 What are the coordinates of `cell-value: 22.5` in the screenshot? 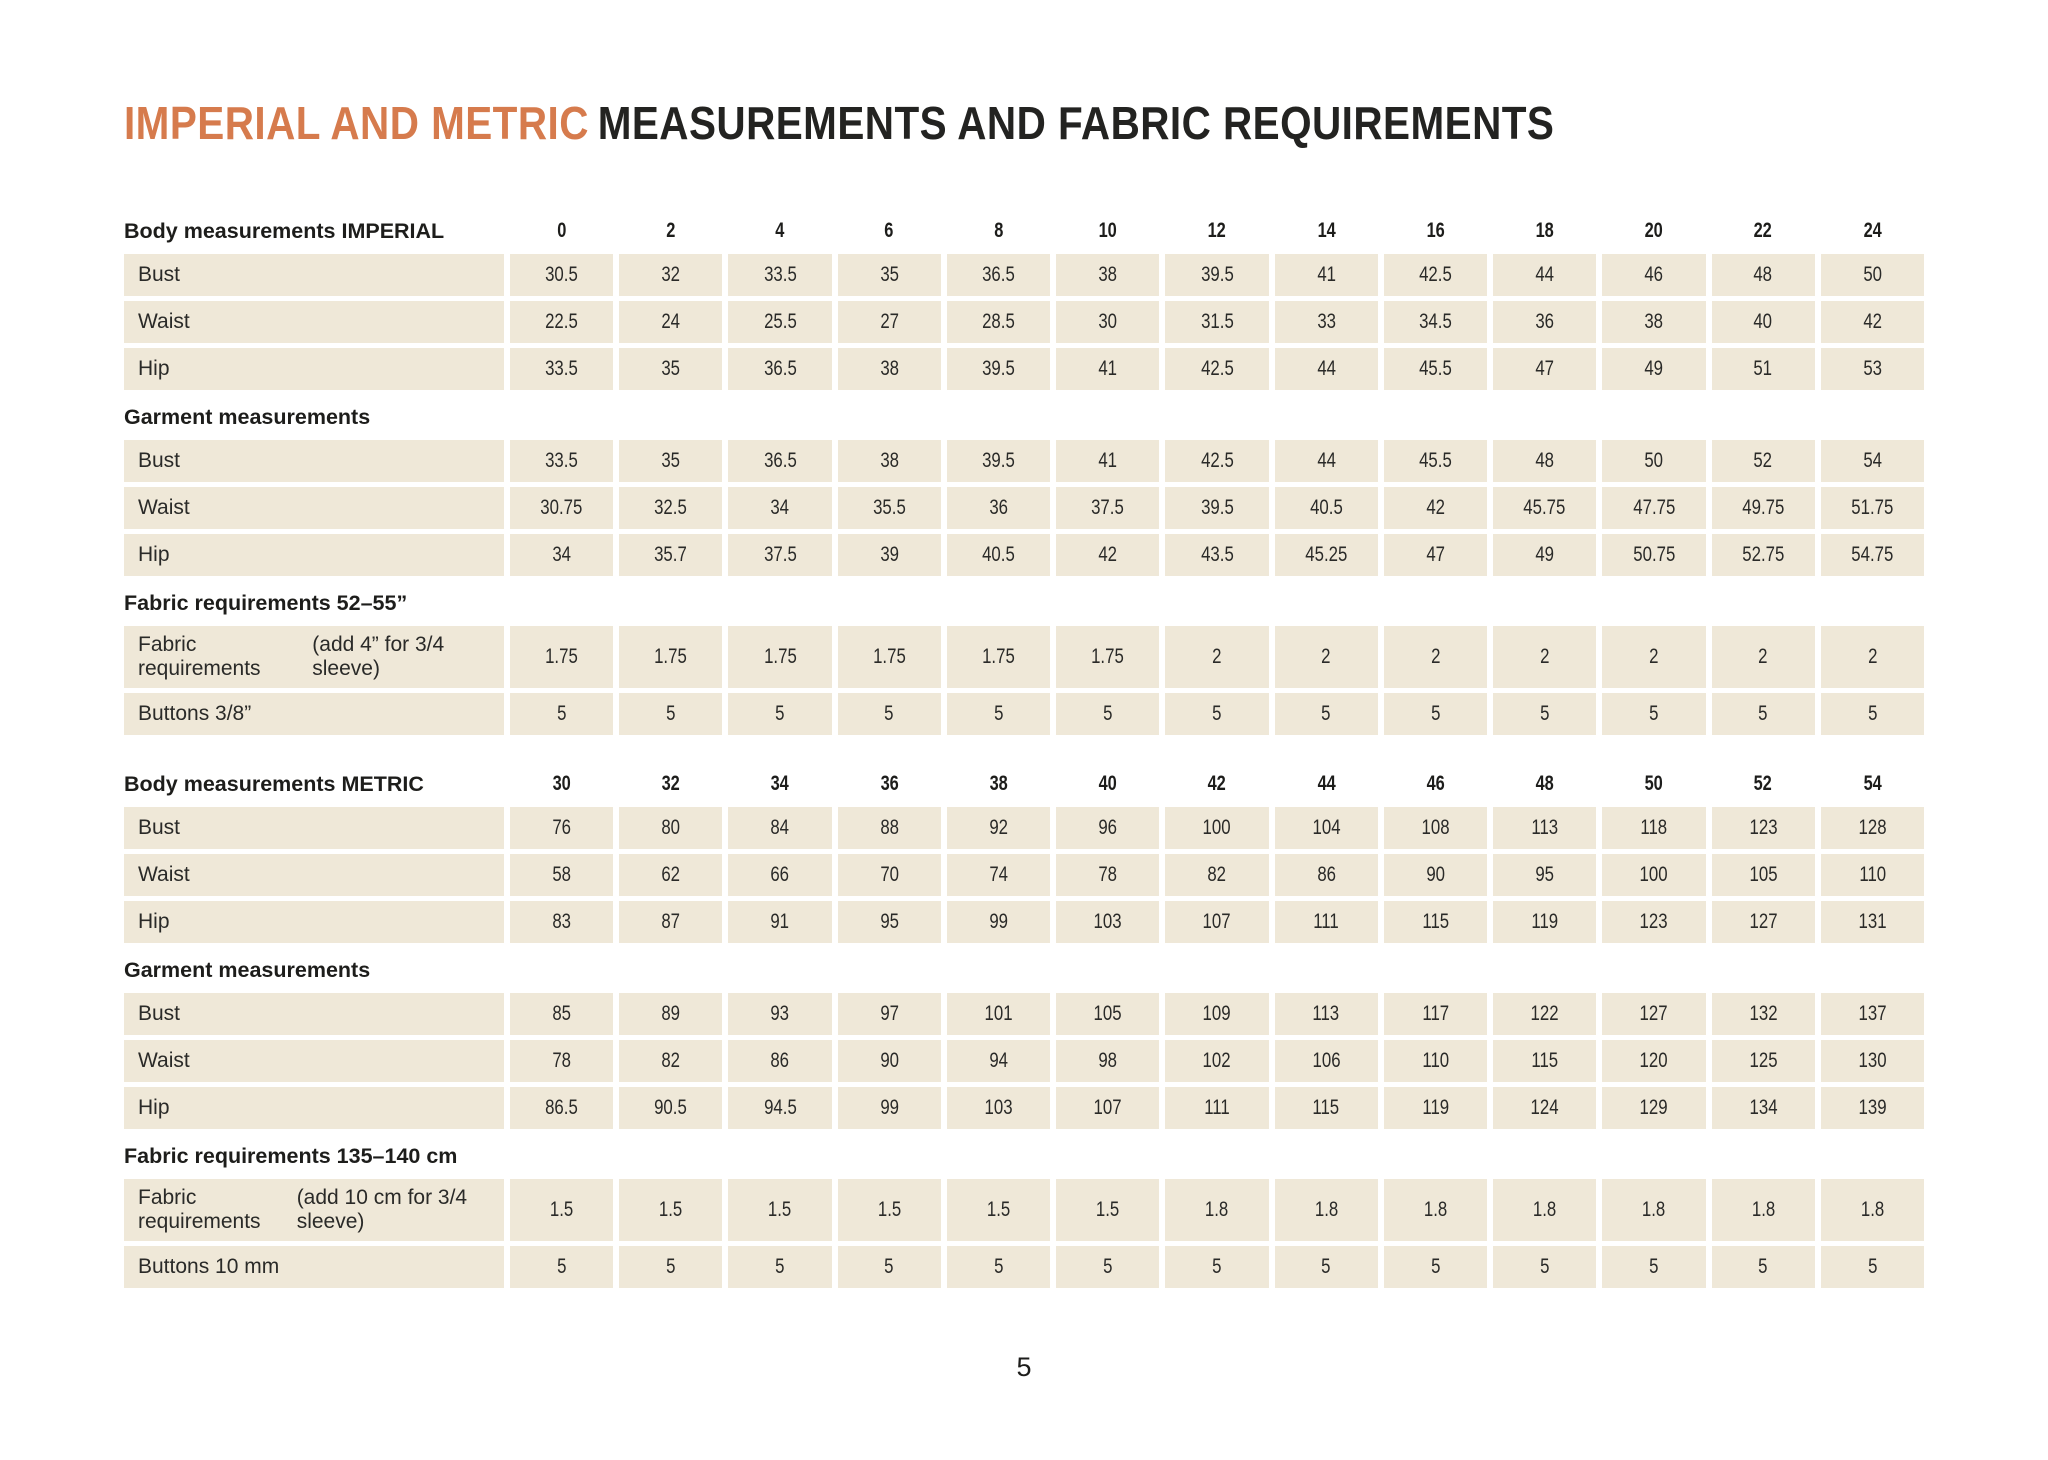 It's located at (561, 321).